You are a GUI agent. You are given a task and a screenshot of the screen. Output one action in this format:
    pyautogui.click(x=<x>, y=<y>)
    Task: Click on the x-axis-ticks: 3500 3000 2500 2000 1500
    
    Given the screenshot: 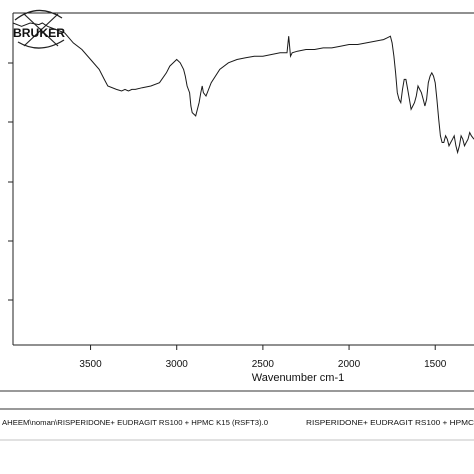 What is the action you would take?
    pyautogui.click(x=263, y=357)
    